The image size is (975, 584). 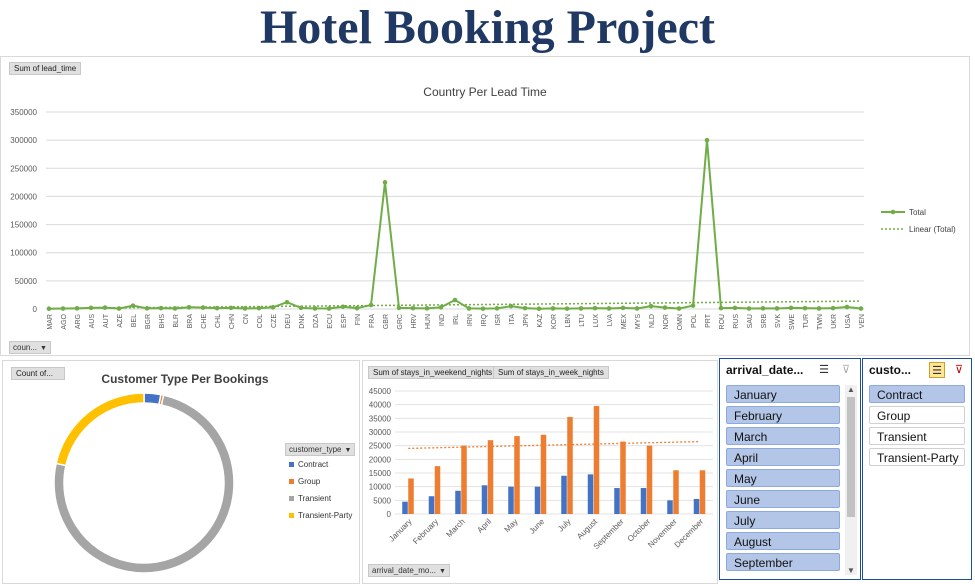 What do you see at coordinates (893, 212) in the screenshot?
I see `legend-total-marker` at bounding box center [893, 212].